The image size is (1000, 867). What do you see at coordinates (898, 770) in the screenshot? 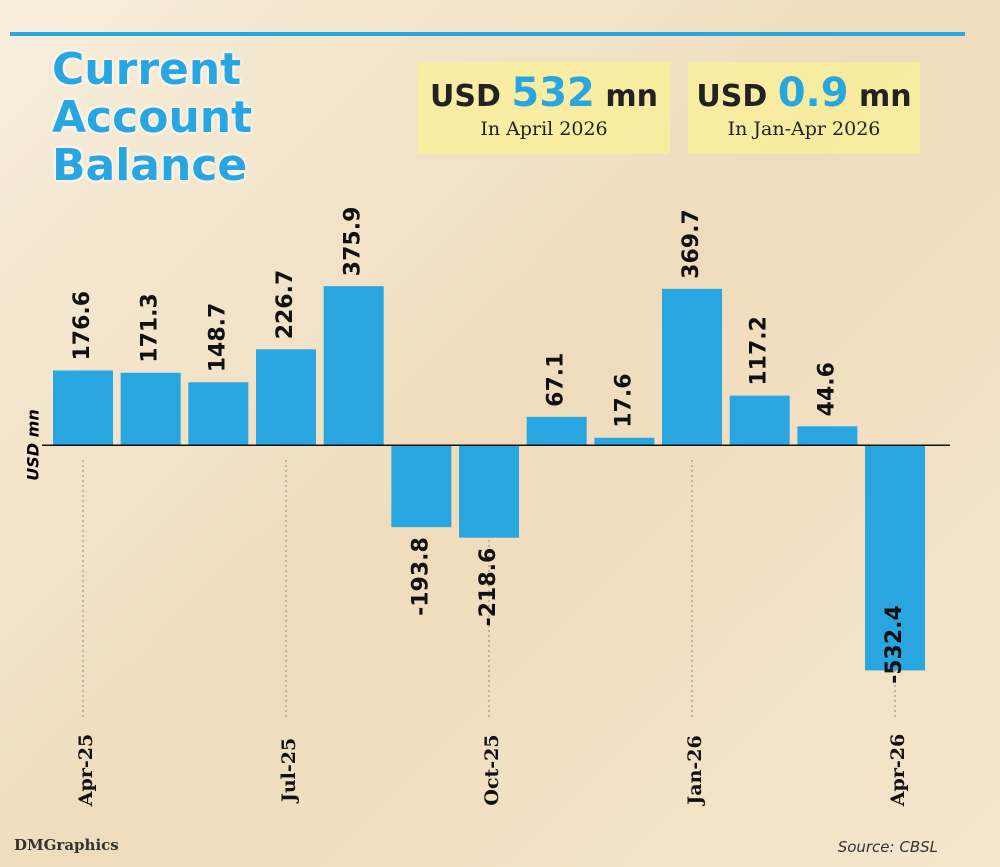
I see `x-tick-label: Apr-26` at bounding box center [898, 770].